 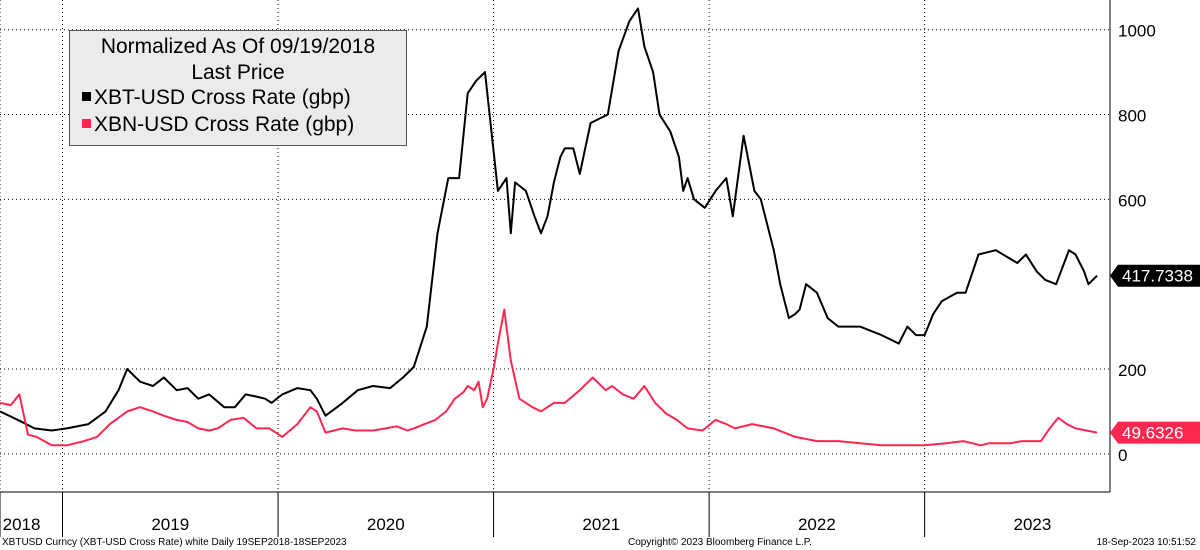 What do you see at coordinates (1157, 276) in the screenshot?
I see `last-value-text-xbt: 417.7338` at bounding box center [1157, 276].